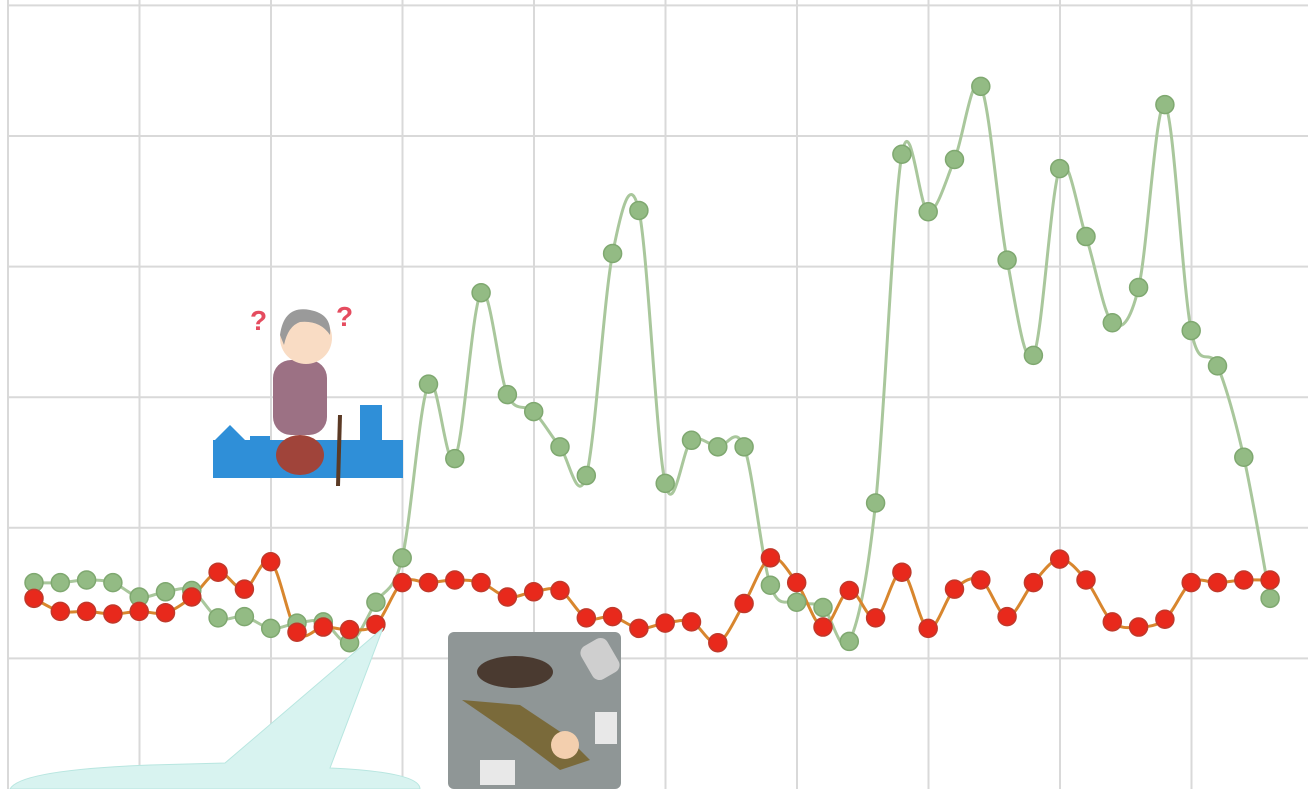  Describe the element at coordinates (534, 710) in the screenshot. I see `illustration-fallen` at that location.